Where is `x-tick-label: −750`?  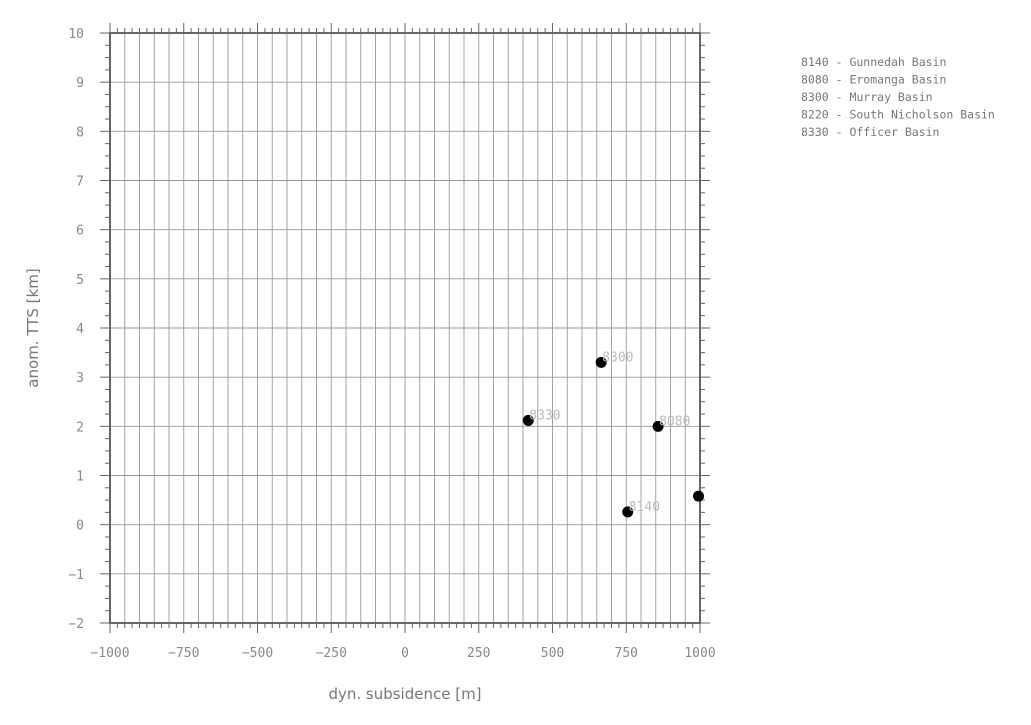 x-tick-label: −750 is located at coordinates (183, 653).